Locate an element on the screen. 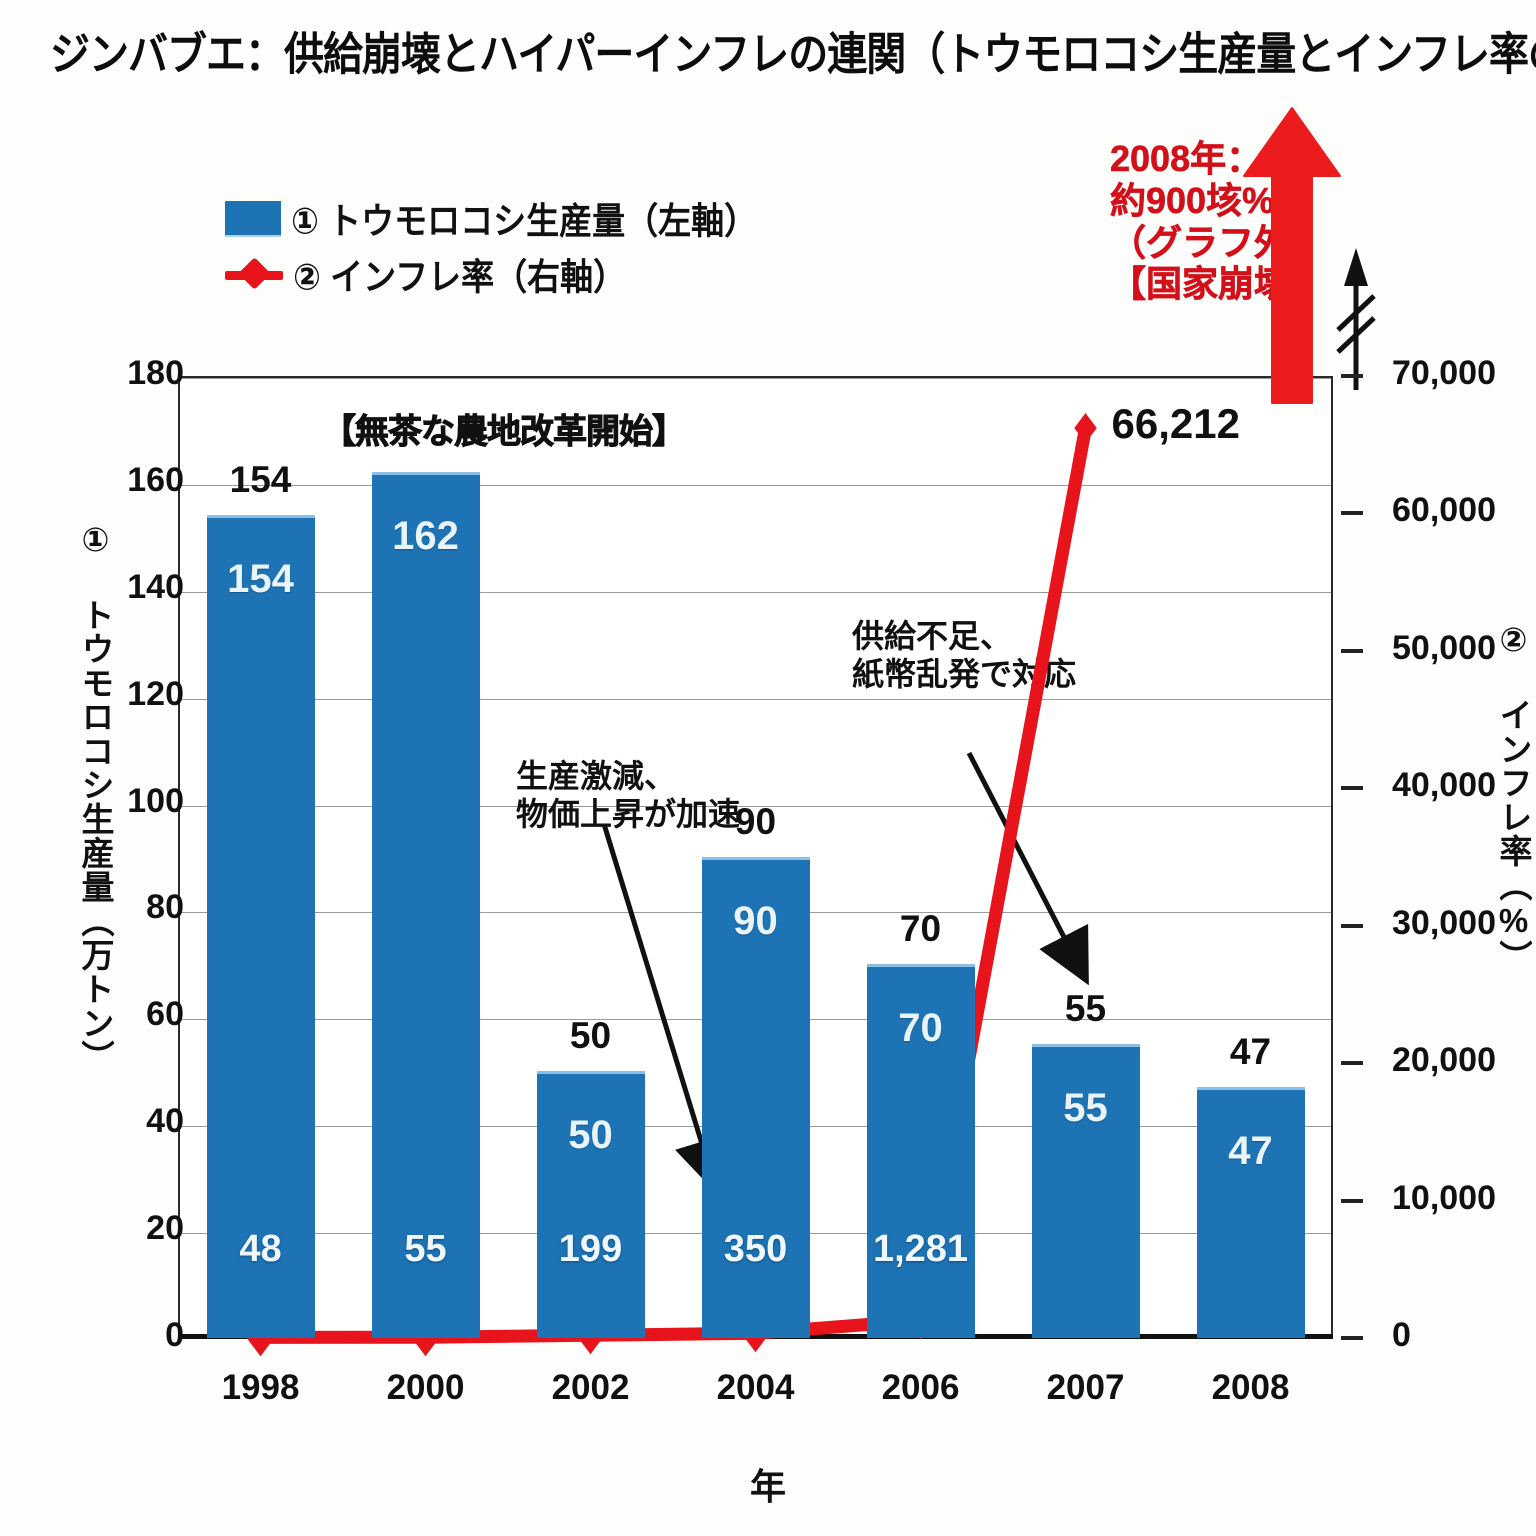 Image resolution: width=1536 pixels, height=1536 pixels. bar-top-value-label: 50 is located at coordinates (590, 1035).